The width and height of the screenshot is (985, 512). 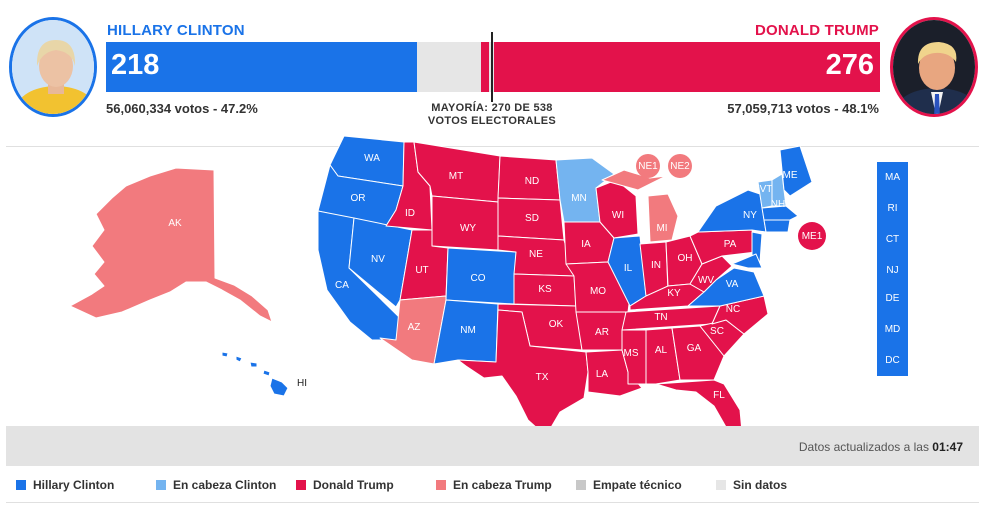 I want to click on label-ky: KY, so click(x=674, y=293).